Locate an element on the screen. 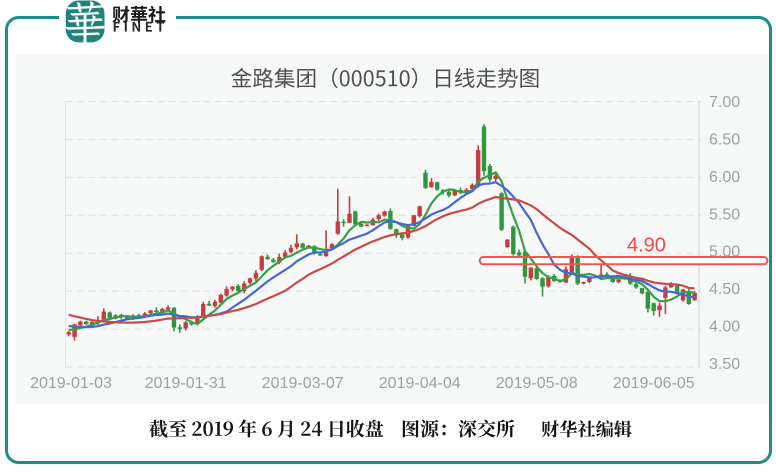  svg-text: 2019-06-05 is located at coordinates (654, 383).